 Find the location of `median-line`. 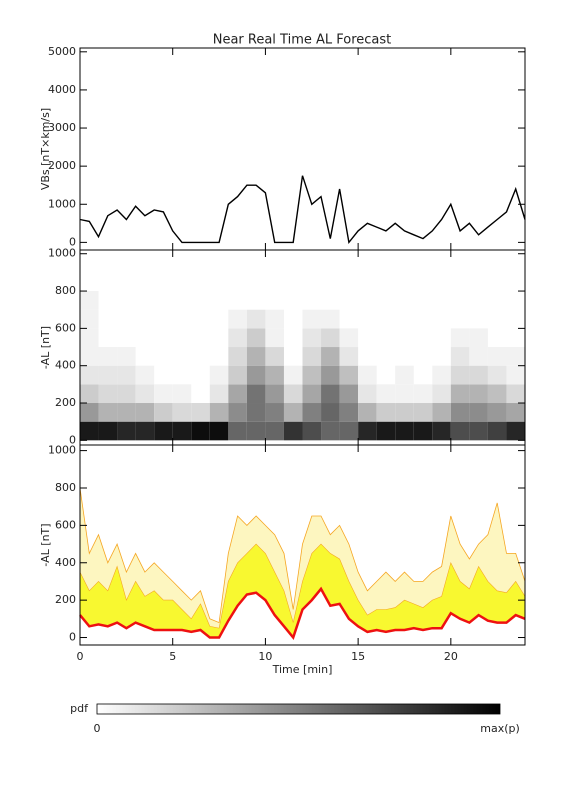

median-line is located at coordinates (302, 613).